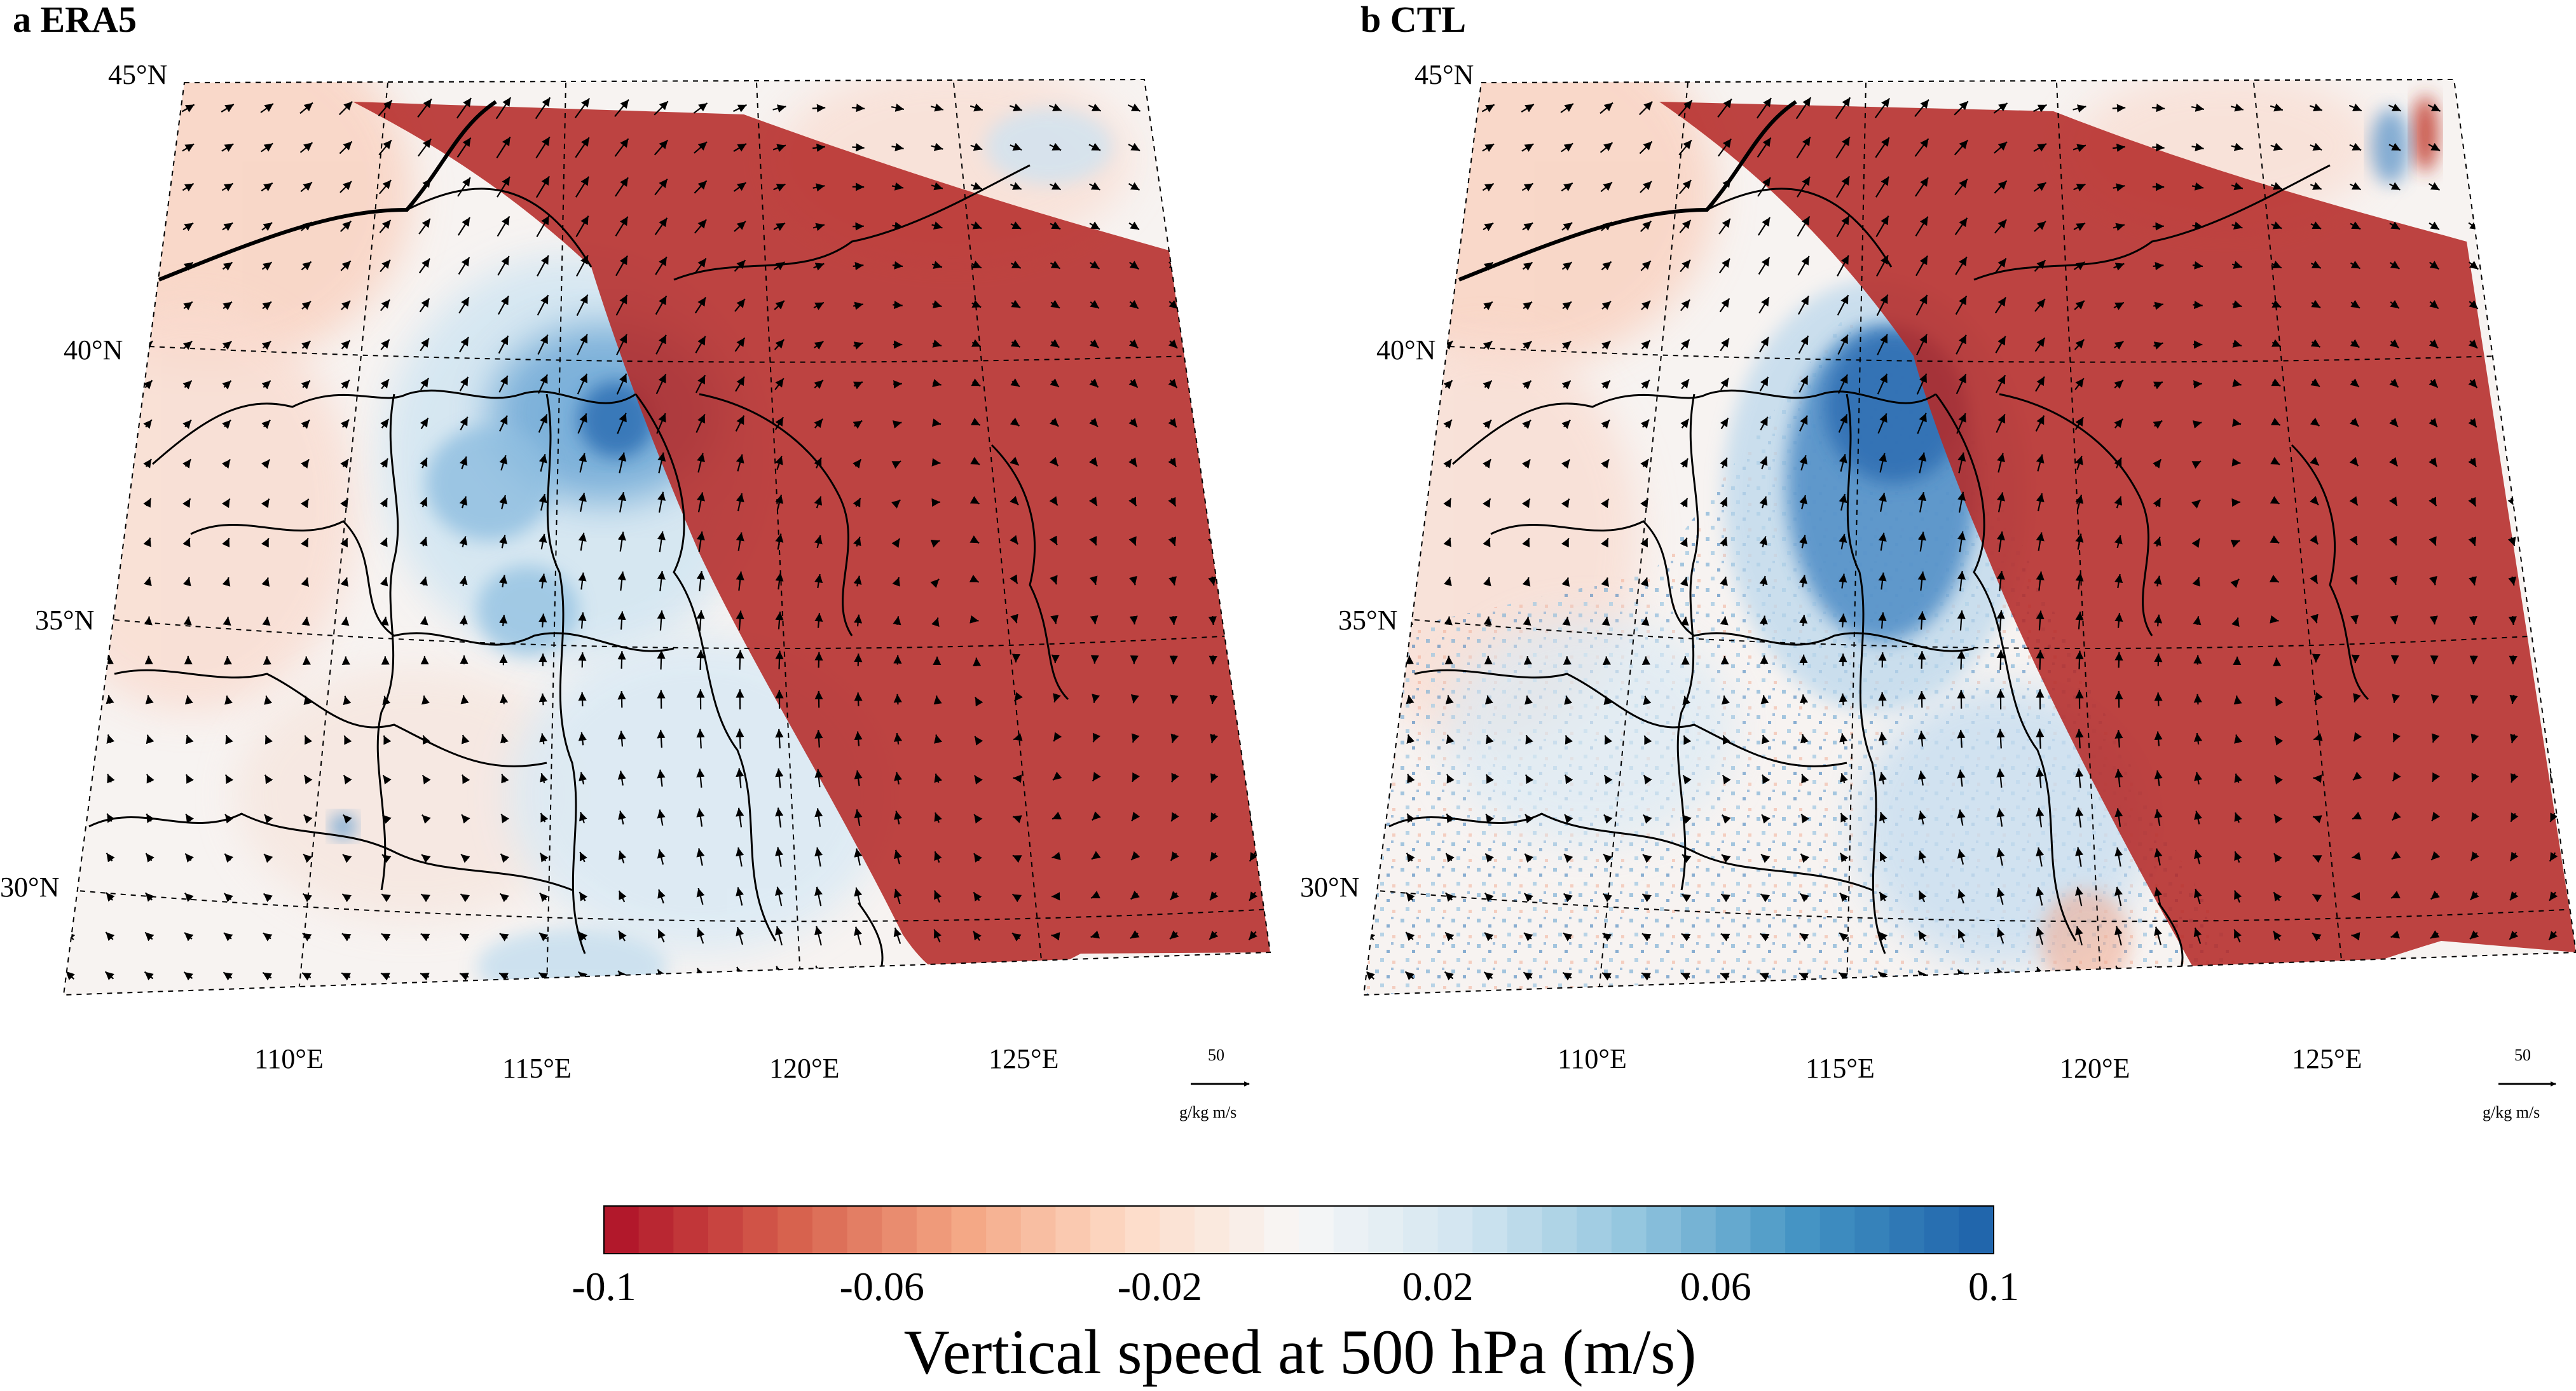 The height and width of the screenshot is (1391, 2576). Describe the element at coordinates (1299, 1230) in the screenshot. I see `colorbar-cells` at that location.